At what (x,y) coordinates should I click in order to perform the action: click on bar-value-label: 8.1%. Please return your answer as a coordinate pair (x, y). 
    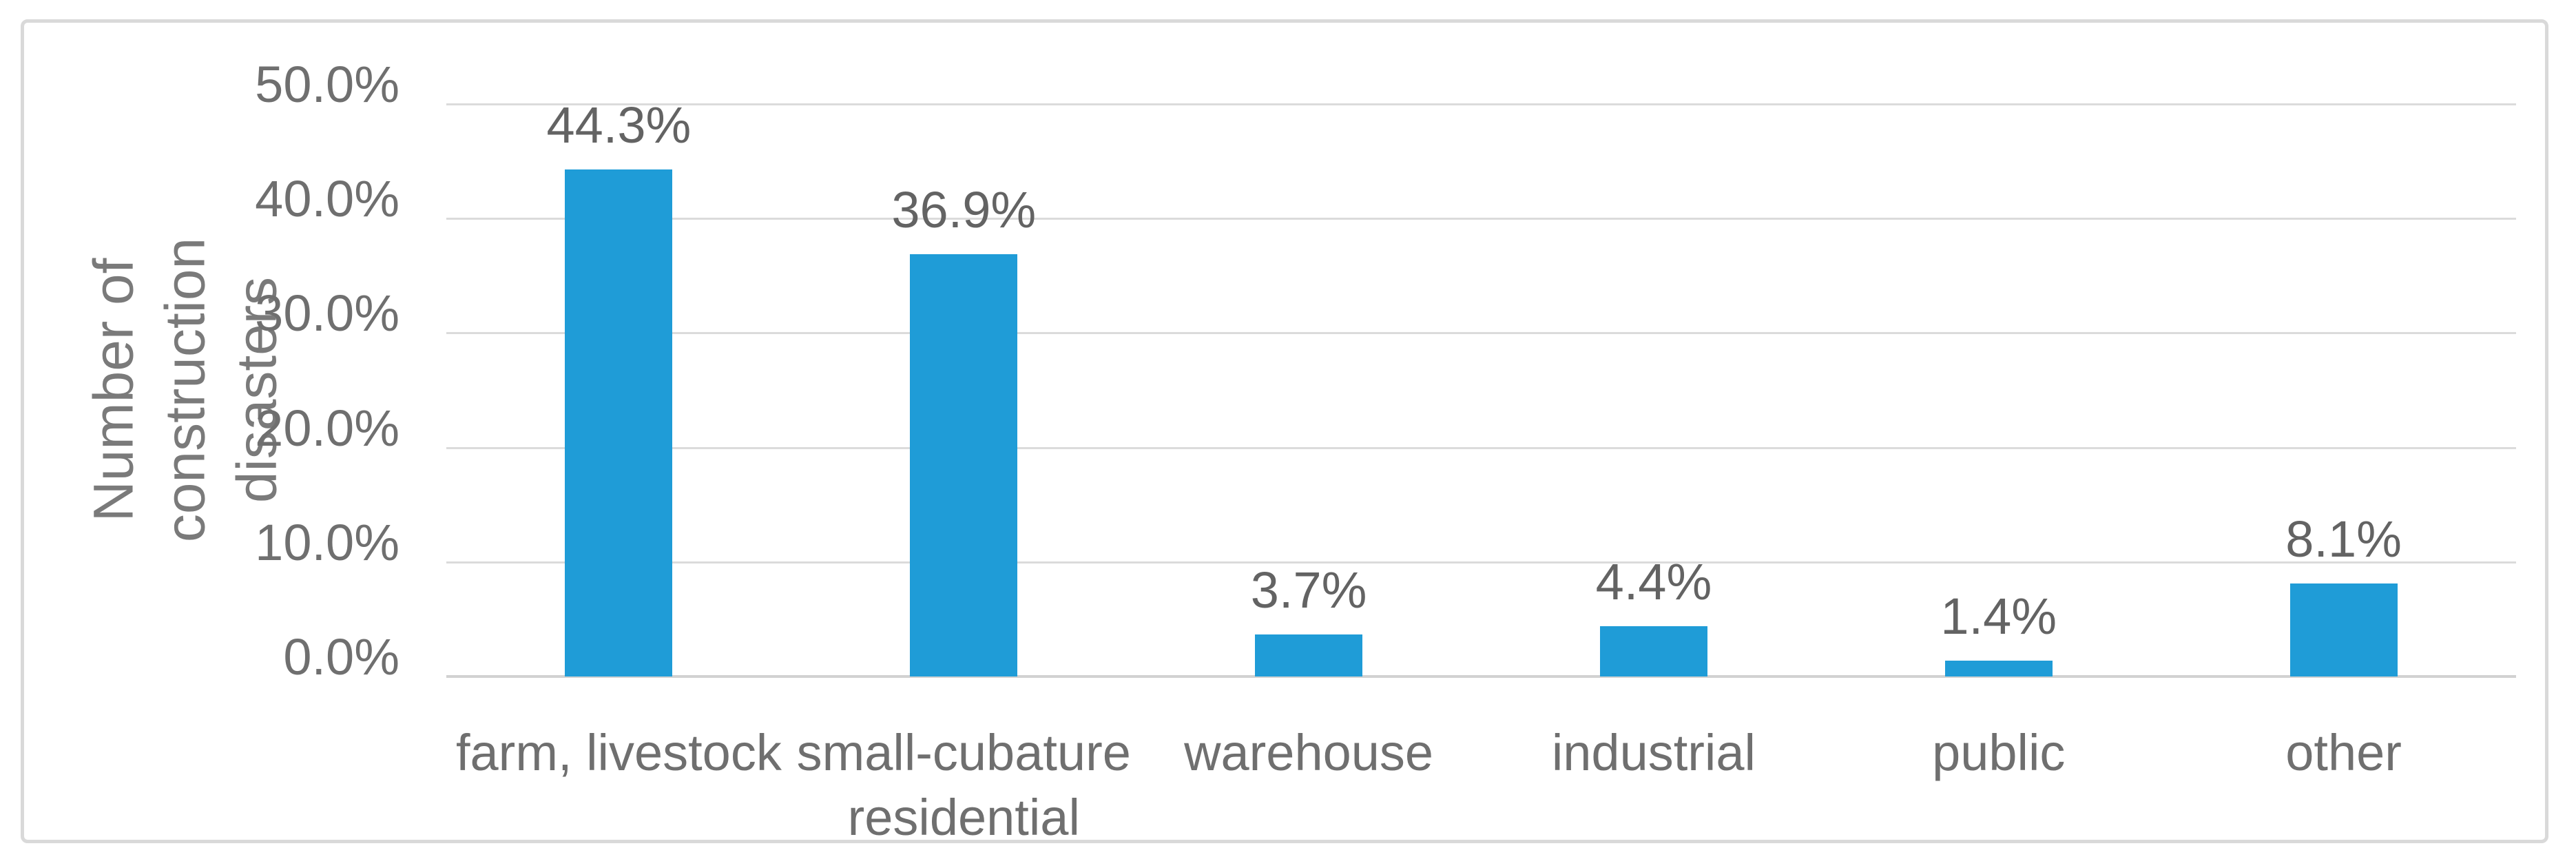
    Looking at the image, I should click on (2343, 539).